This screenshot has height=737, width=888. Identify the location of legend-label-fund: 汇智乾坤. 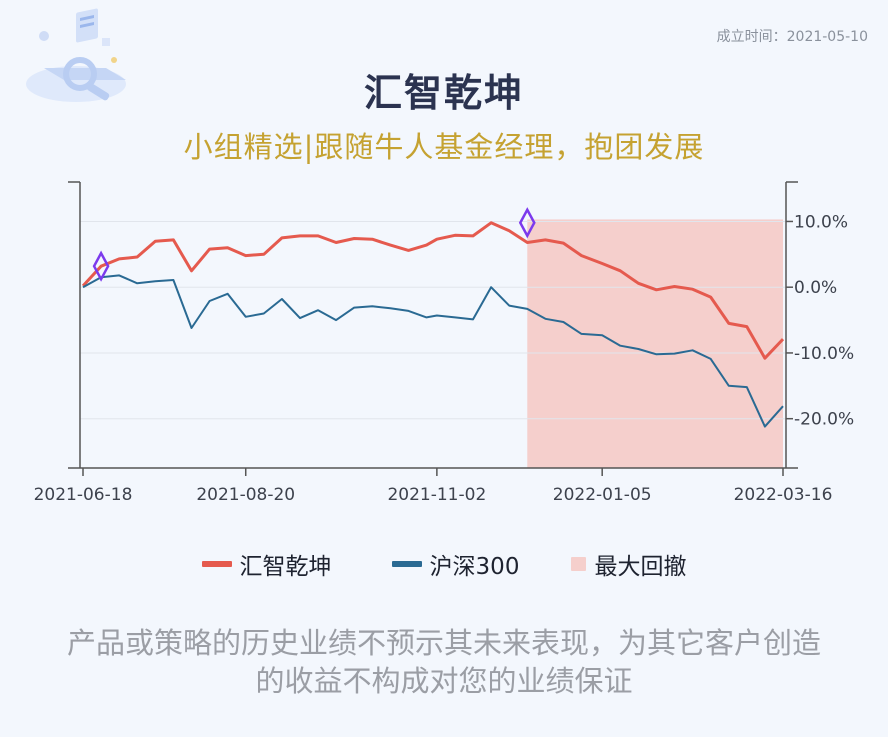
(285, 567).